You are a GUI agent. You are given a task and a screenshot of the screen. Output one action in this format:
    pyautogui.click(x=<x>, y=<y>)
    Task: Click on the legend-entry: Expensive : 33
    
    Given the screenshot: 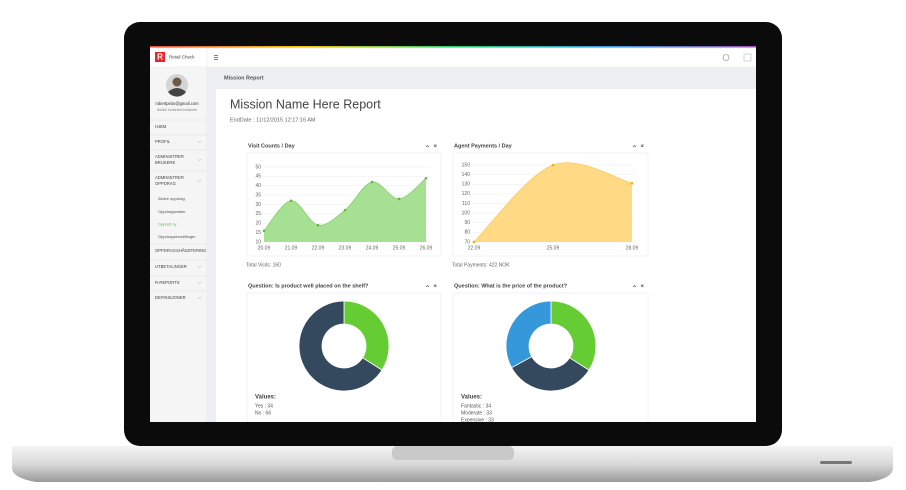 What is the action you would take?
    pyautogui.click(x=477, y=420)
    